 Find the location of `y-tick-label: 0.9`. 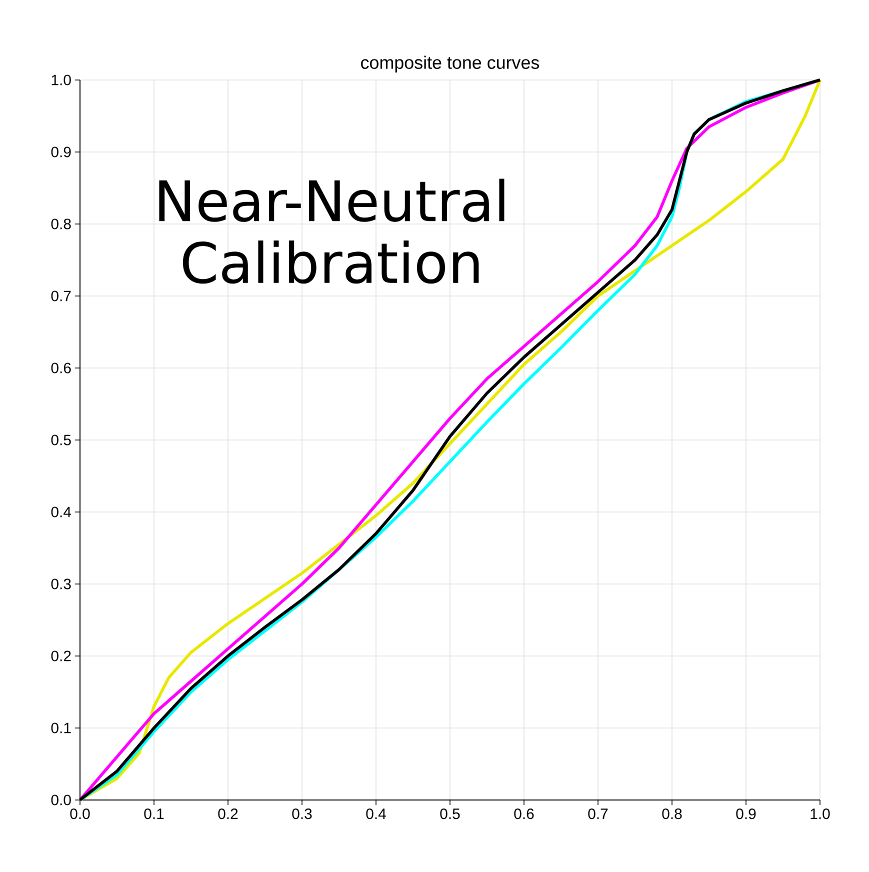

y-tick-label: 0.9 is located at coordinates (61, 152).